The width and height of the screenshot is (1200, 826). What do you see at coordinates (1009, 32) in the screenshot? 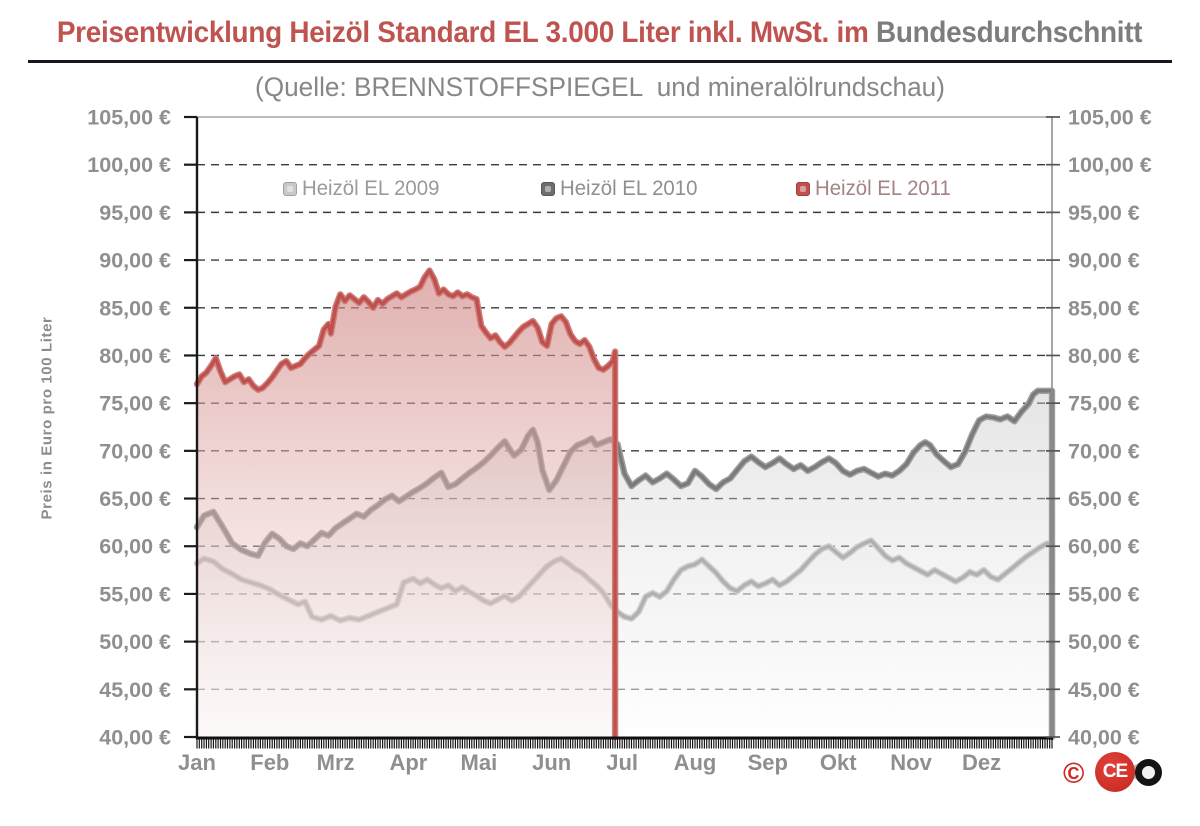
I see `title-gray-part: Bundesdurchschnitt` at bounding box center [1009, 32].